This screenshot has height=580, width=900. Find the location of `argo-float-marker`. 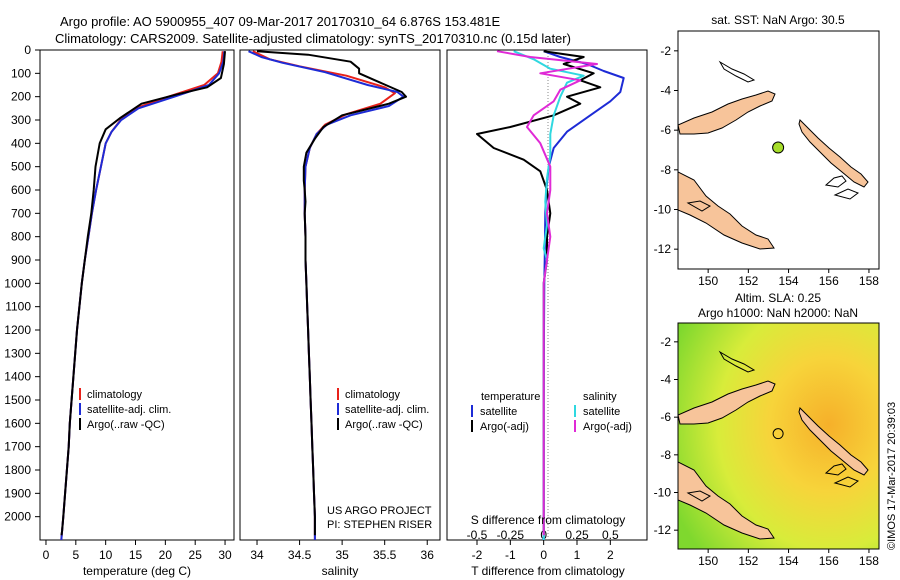

argo-float-marker is located at coordinates (778, 147).